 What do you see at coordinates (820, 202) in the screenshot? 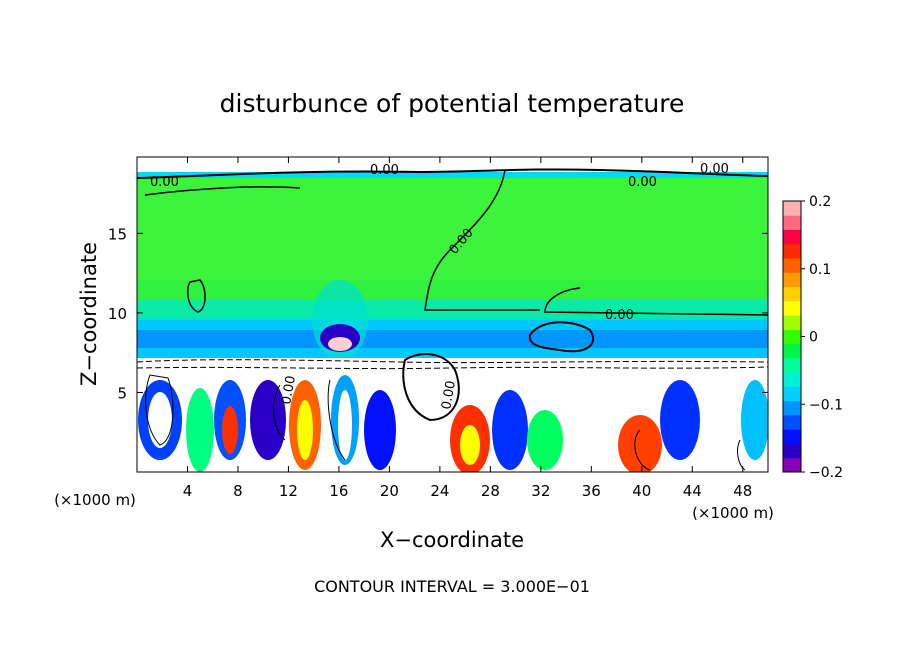
I see `colorbar-tick-label: 0.2` at bounding box center [820, 202].